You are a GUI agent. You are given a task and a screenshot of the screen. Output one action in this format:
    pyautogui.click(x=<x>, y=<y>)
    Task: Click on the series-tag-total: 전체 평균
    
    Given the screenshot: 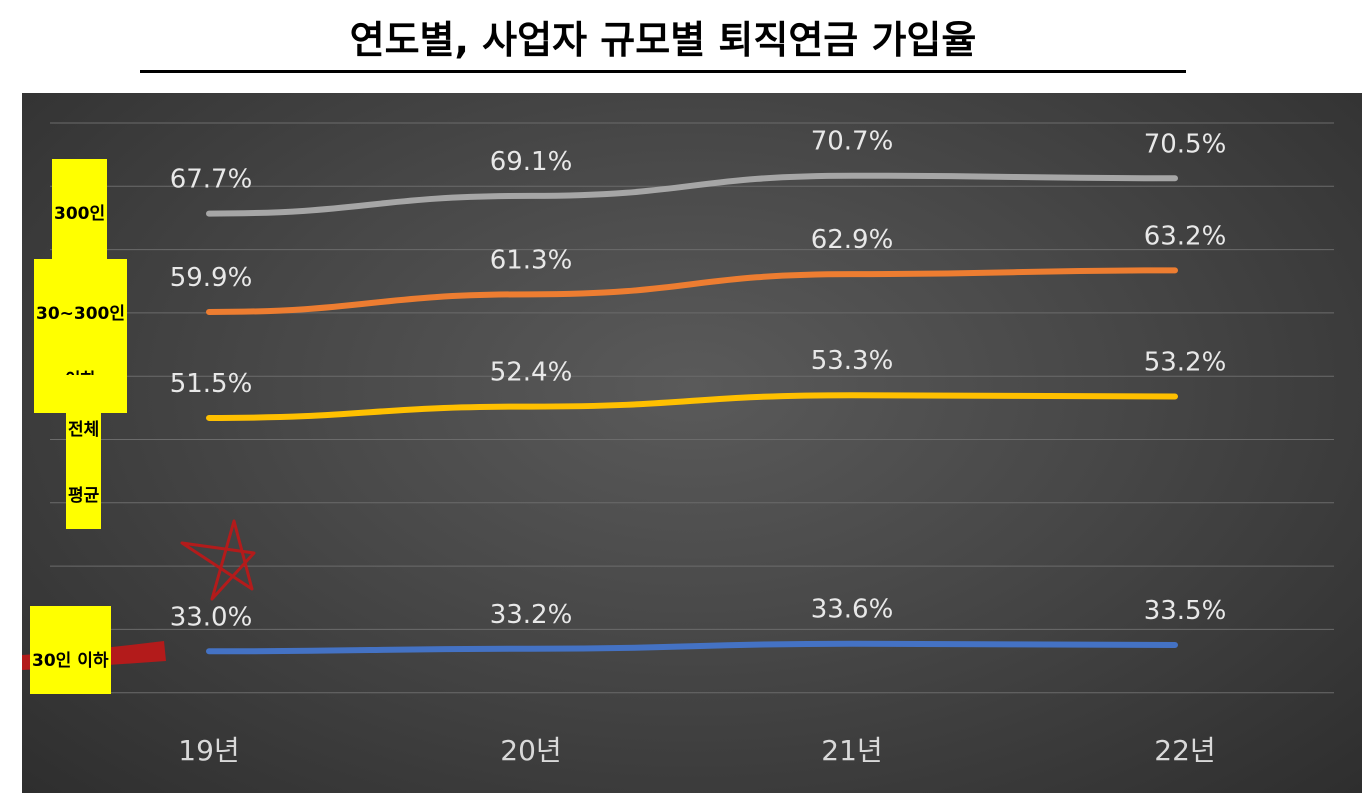 What is the action you would take?
    pyautogui.click(x=84, y=452)
    